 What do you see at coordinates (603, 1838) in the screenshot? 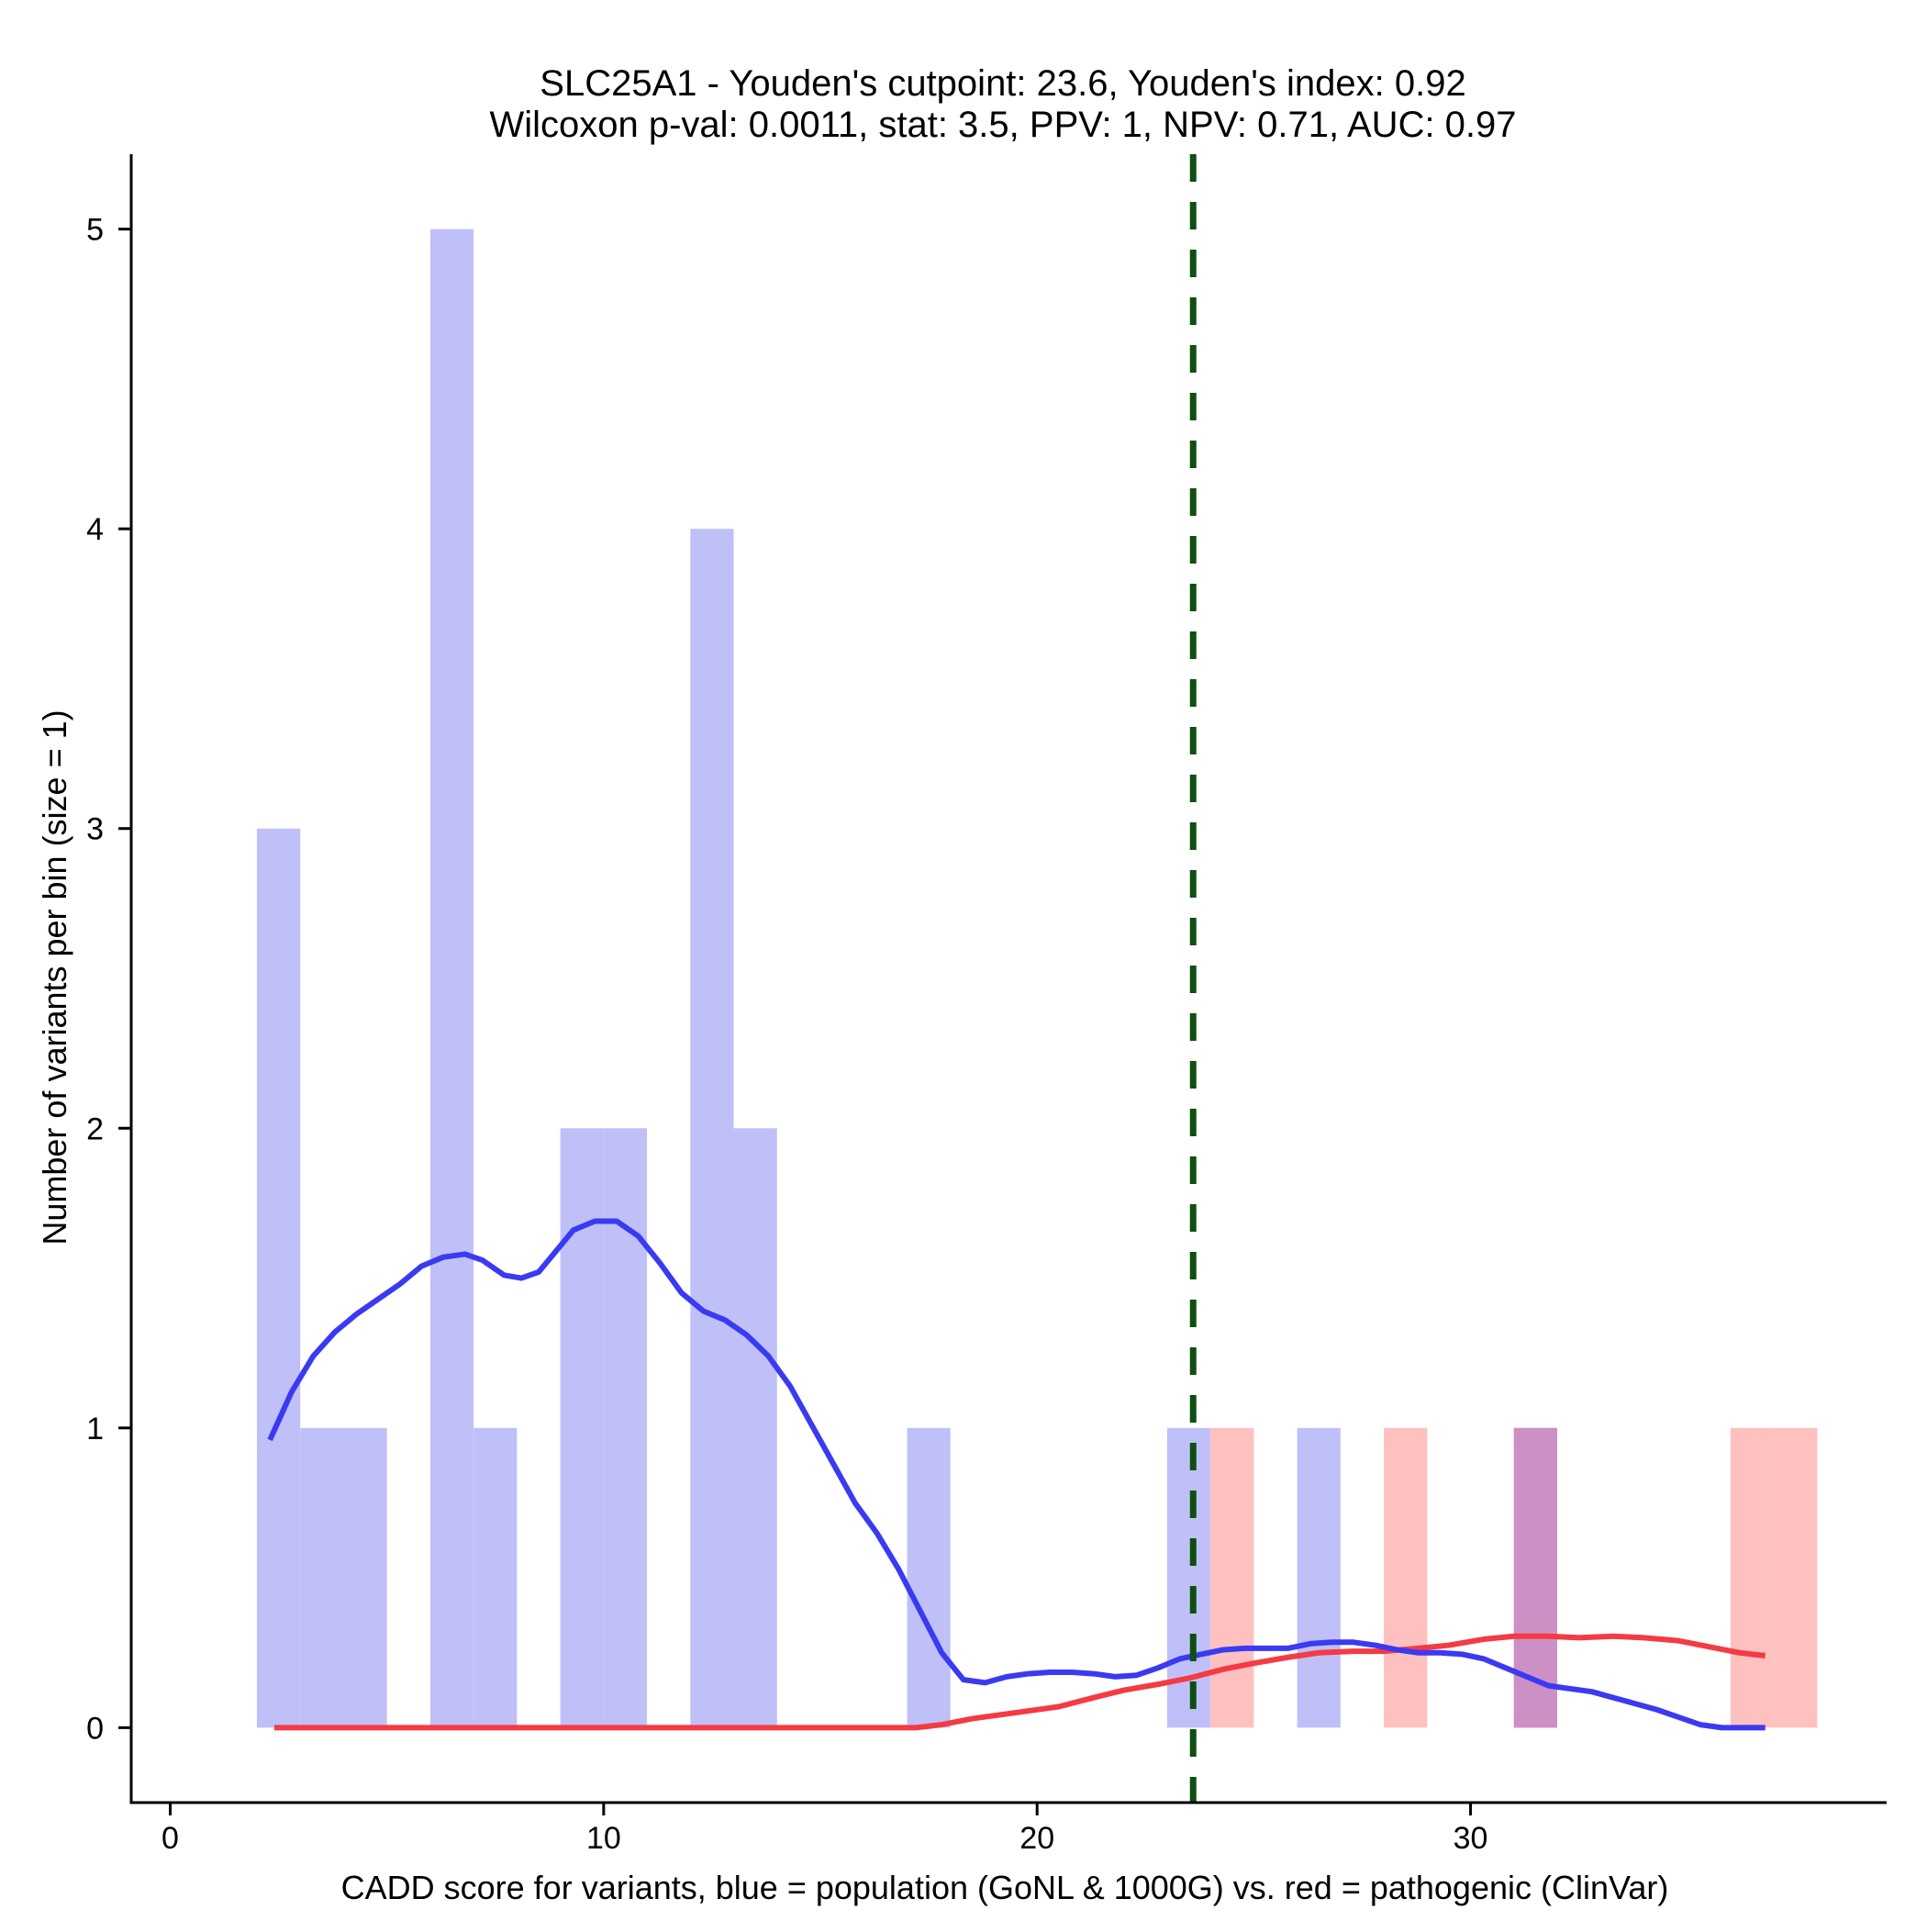
I see `x-tick-label-10: 10` at bounding box center [603, 1838].